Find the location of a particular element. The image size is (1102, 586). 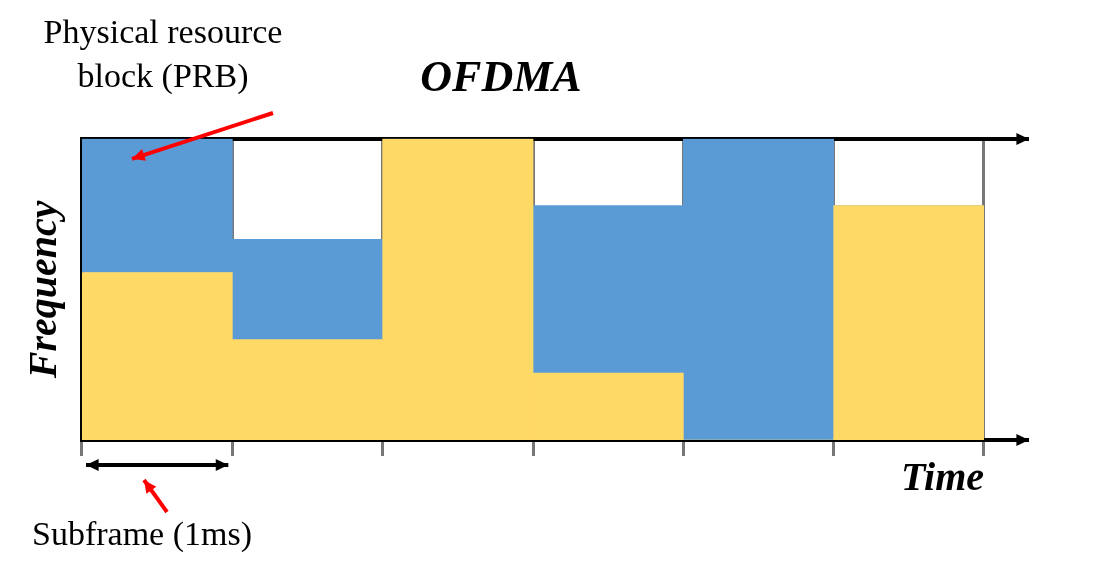

text: Physical resource block (PRB) is located at coordinates (163, 54).